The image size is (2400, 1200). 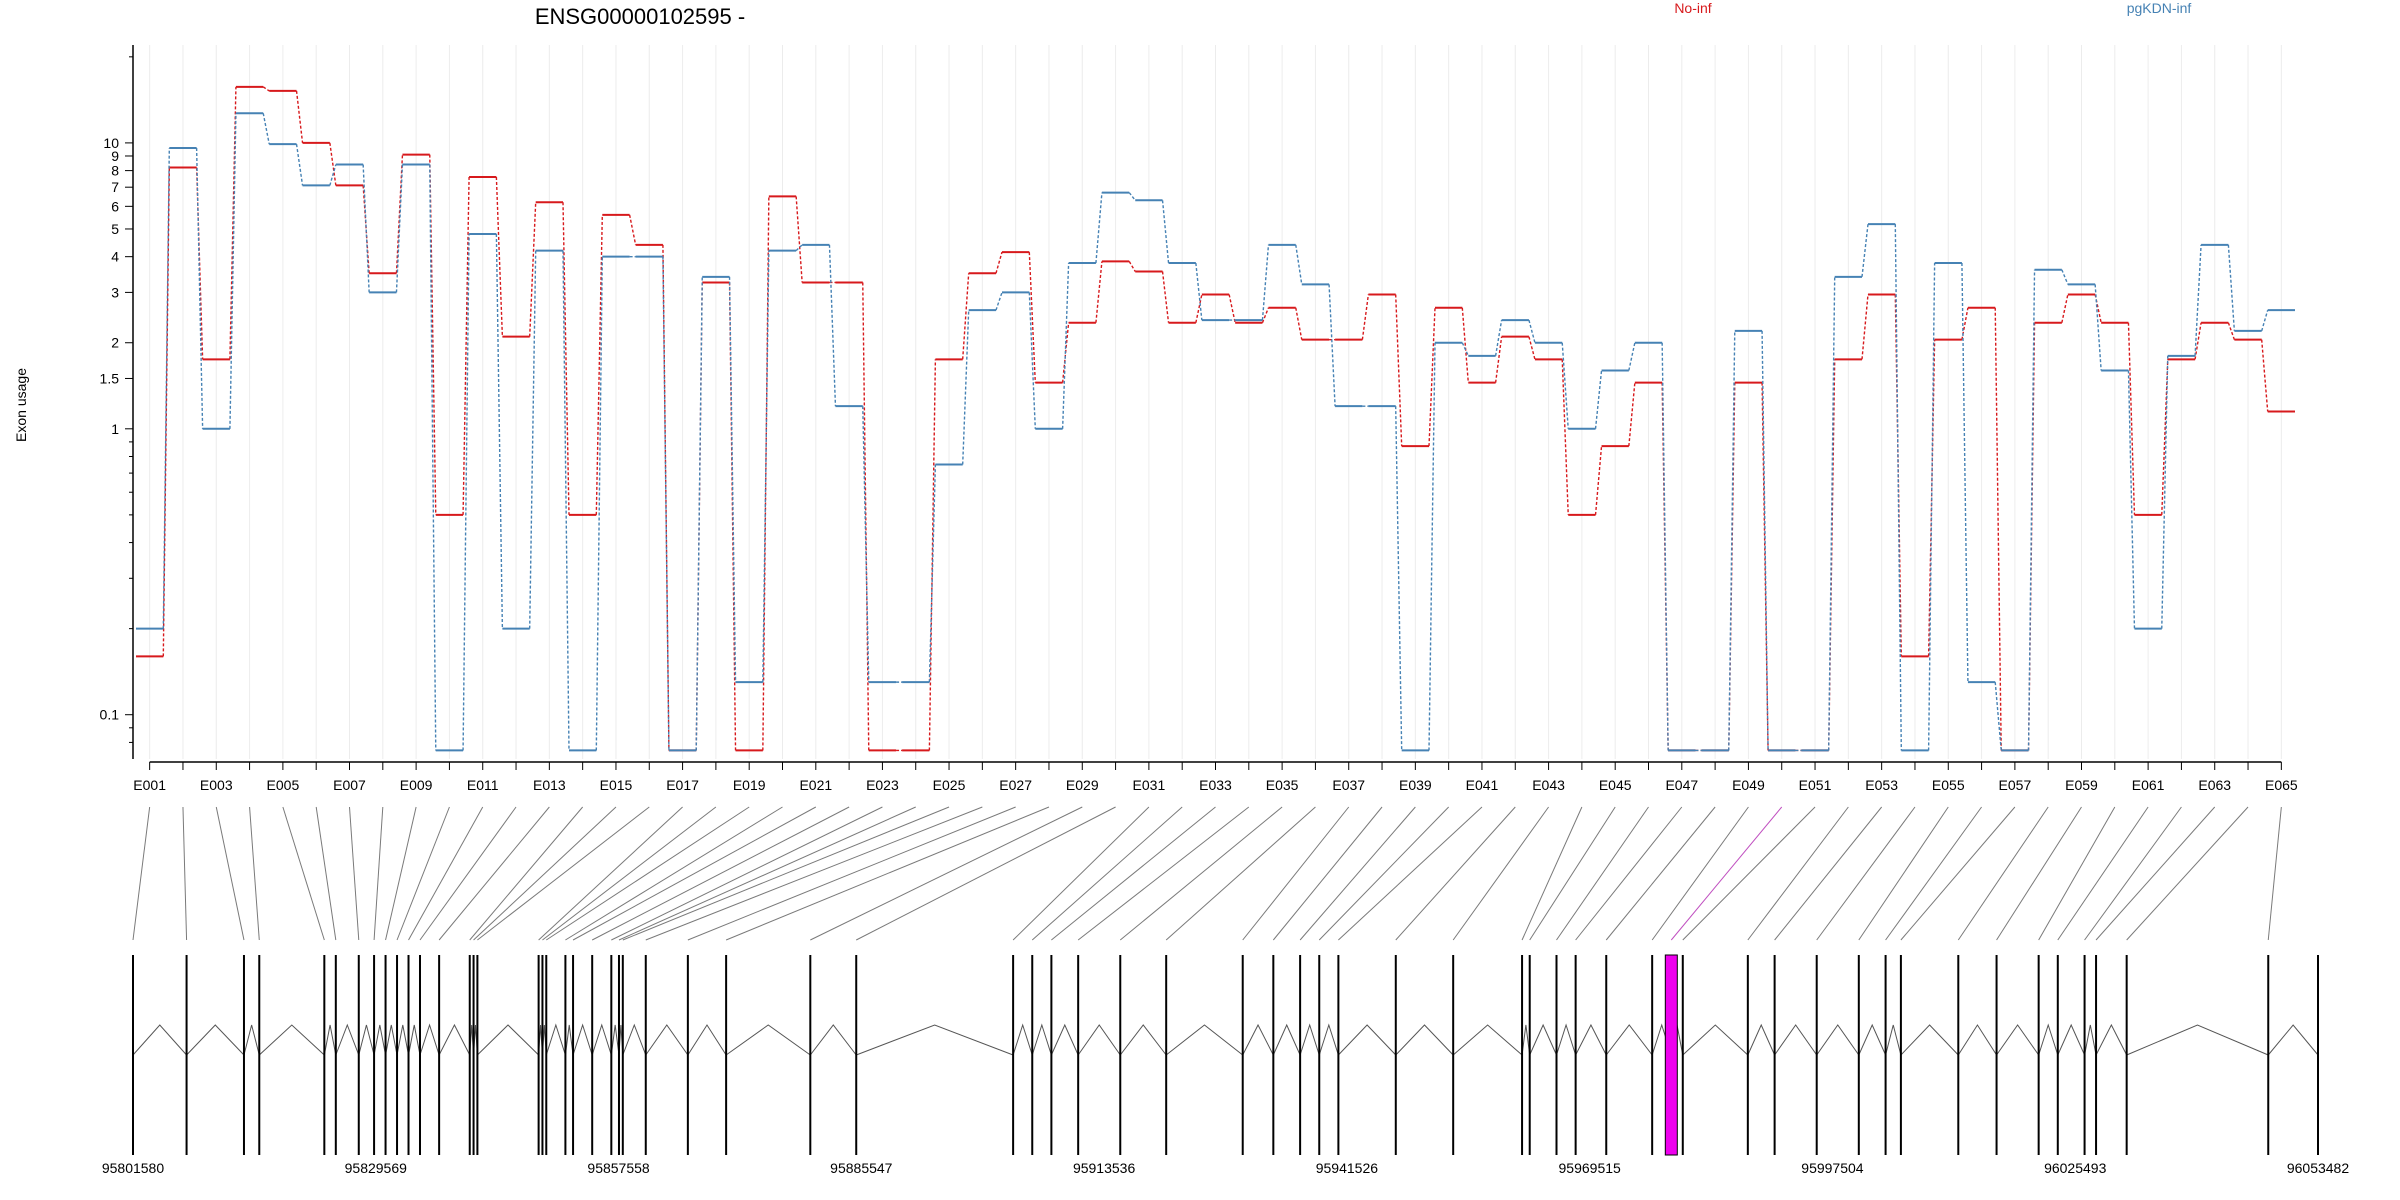 What do you see at coordinates (110, 378) in the screenshot?
I see `y-tick-label: 1.5` at bounding box center [110, 378].